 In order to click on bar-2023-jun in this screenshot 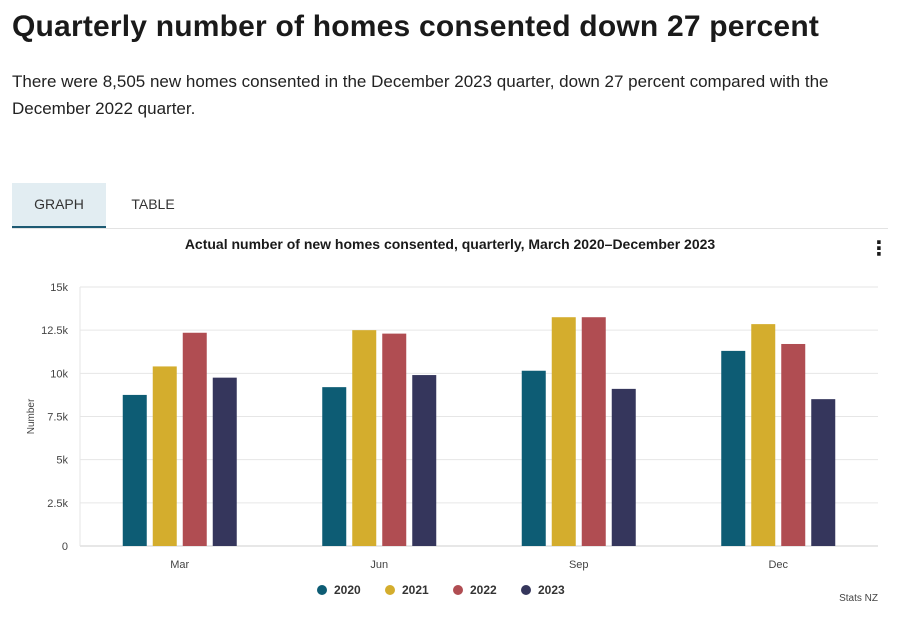, I will do `click(424, 460)`.